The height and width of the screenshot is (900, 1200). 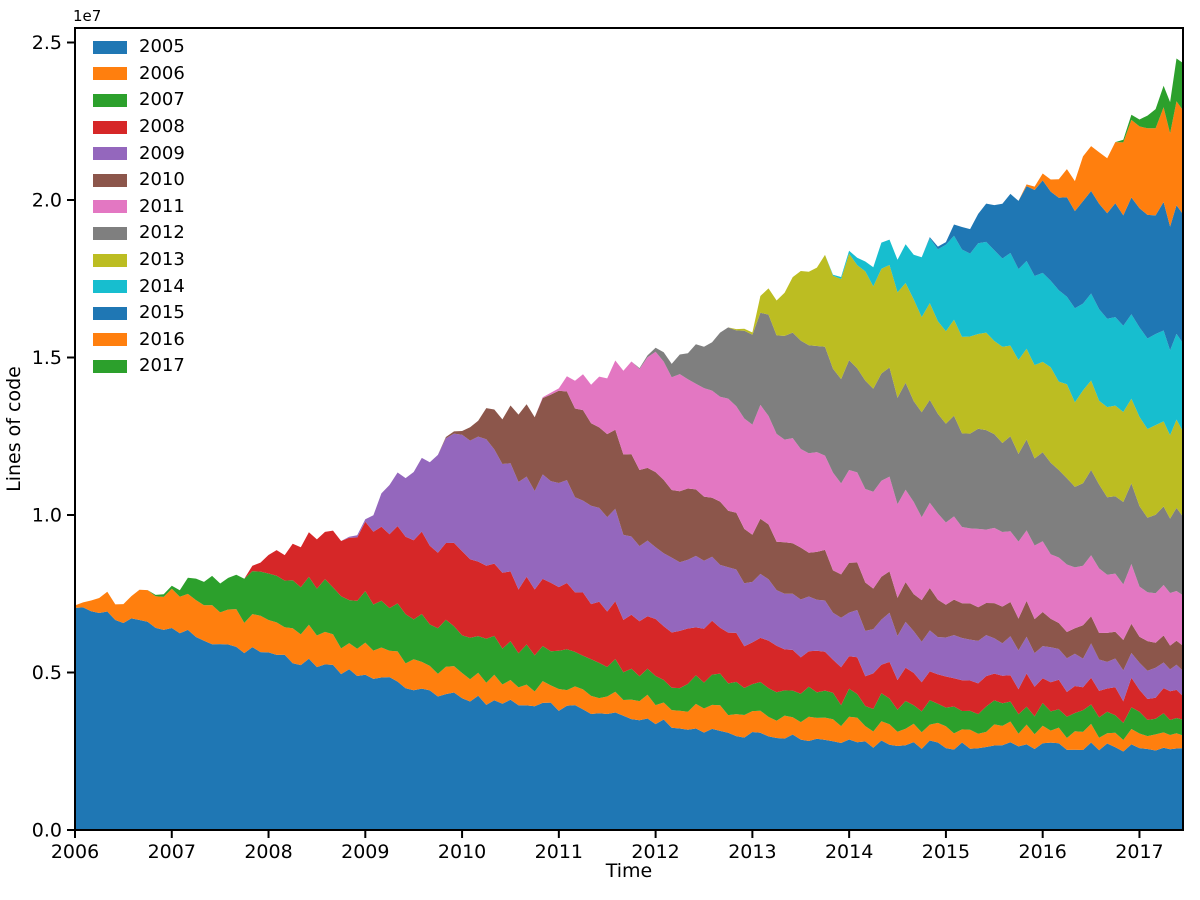 What do you see at coordinates (162, 286) in the screenshot?
I see `legend-label: 2014` at bounding box center [162, 286].